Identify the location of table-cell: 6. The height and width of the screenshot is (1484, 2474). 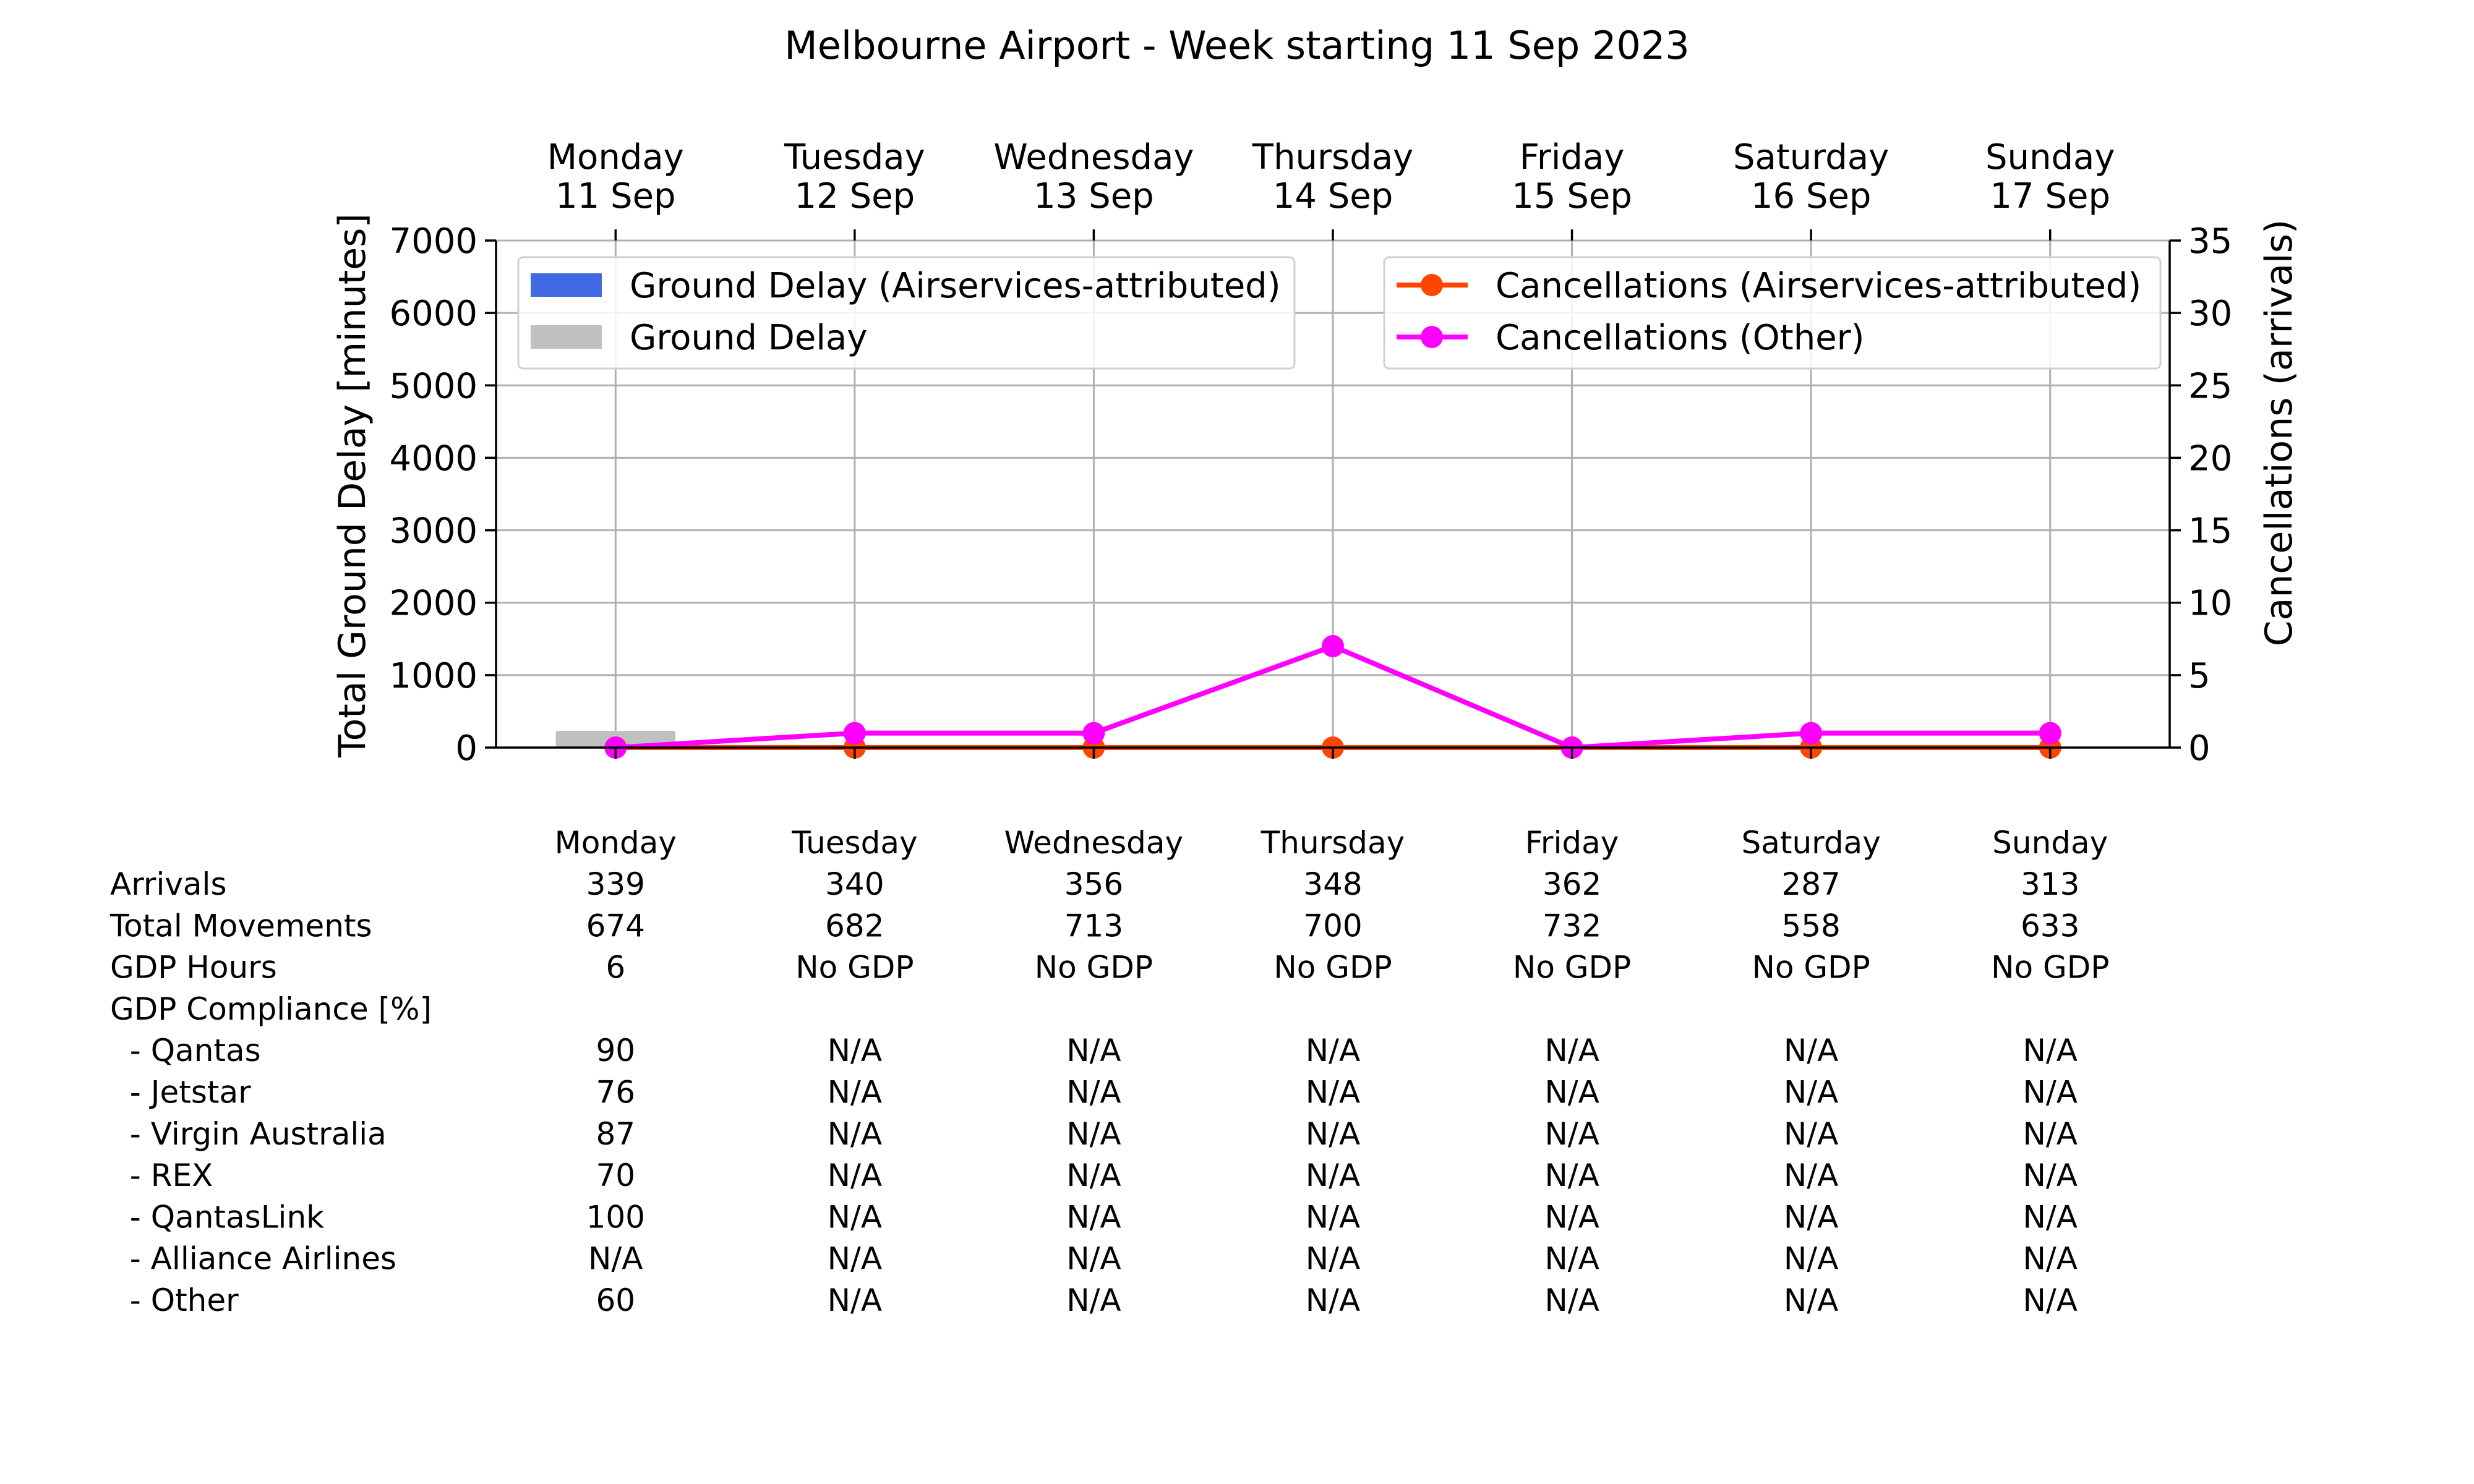
(616, 968).